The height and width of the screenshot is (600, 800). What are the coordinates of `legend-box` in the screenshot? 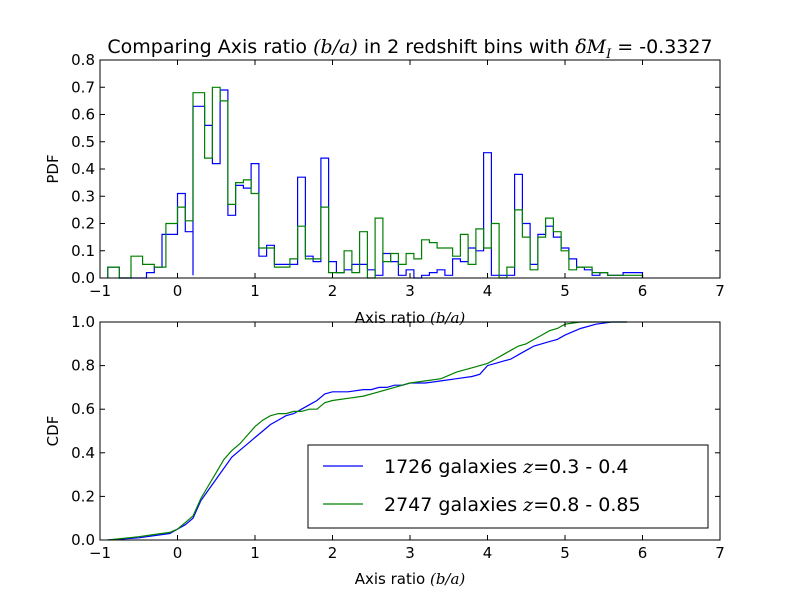 It's located at (508, 486).